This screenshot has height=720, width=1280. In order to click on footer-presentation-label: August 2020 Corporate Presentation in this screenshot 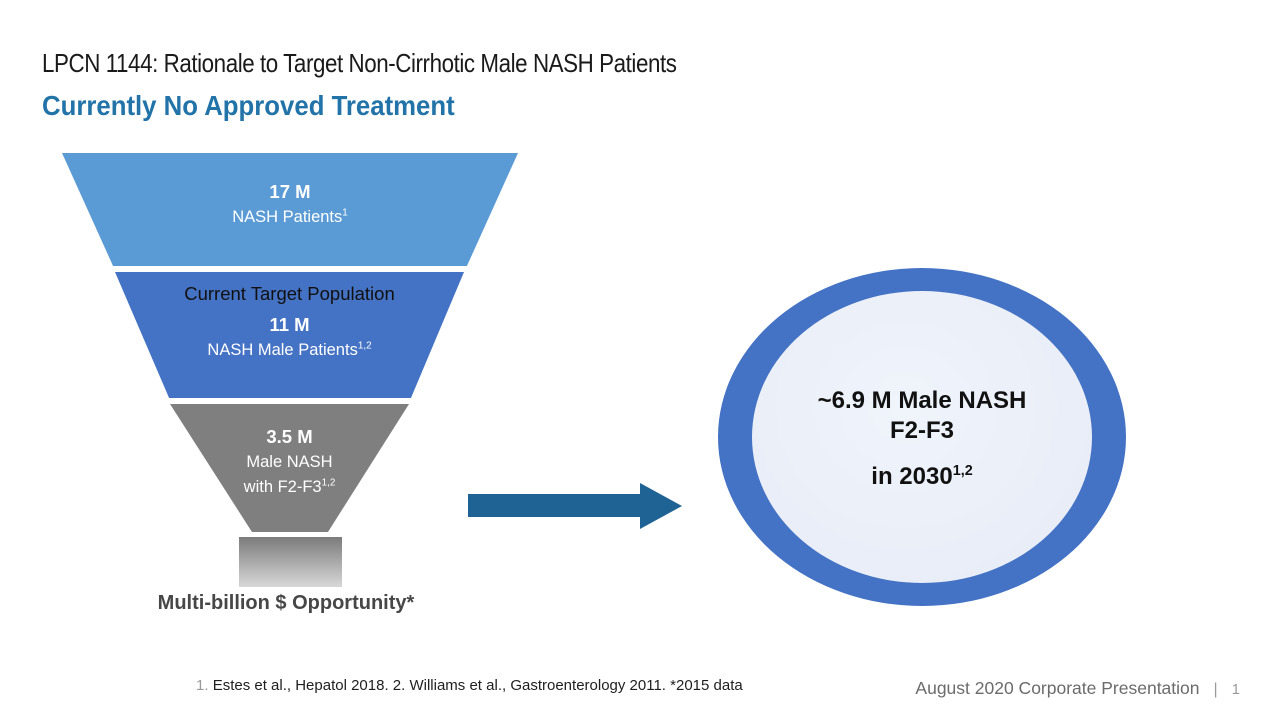, I will do `click(1057, 688)`.